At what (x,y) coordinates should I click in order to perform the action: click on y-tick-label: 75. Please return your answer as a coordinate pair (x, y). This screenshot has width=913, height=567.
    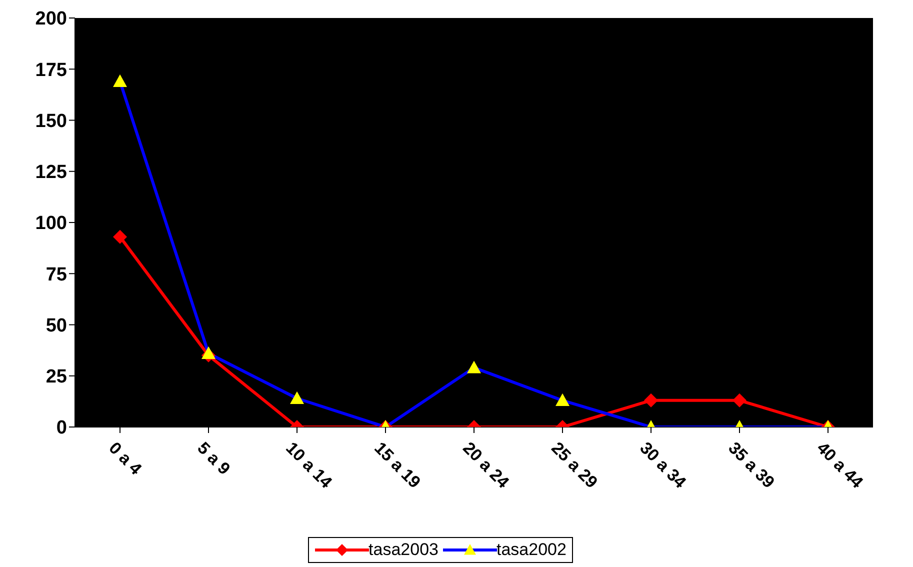
    Looking at the image, I should click on (57, 275).